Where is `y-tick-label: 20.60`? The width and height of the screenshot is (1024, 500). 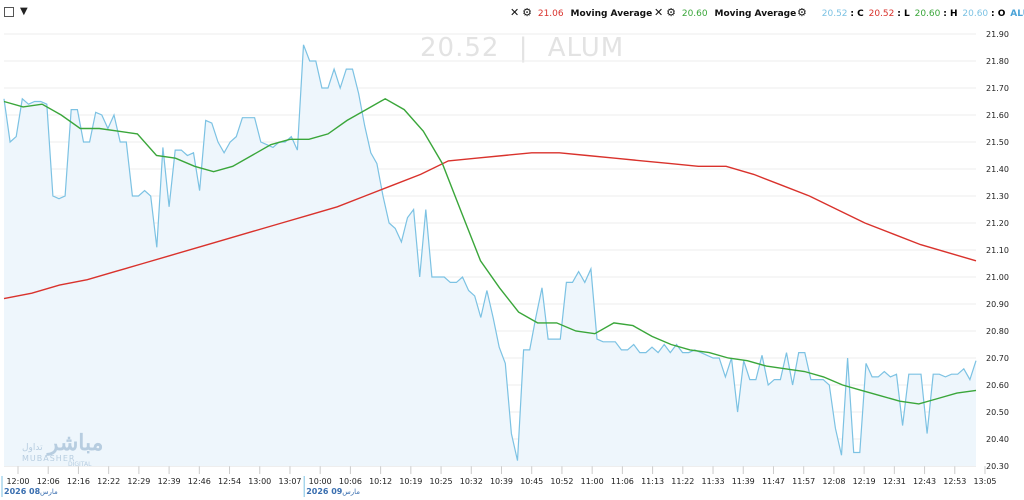
y-tick-label: 20.60 is located at coordinates (997, 385).